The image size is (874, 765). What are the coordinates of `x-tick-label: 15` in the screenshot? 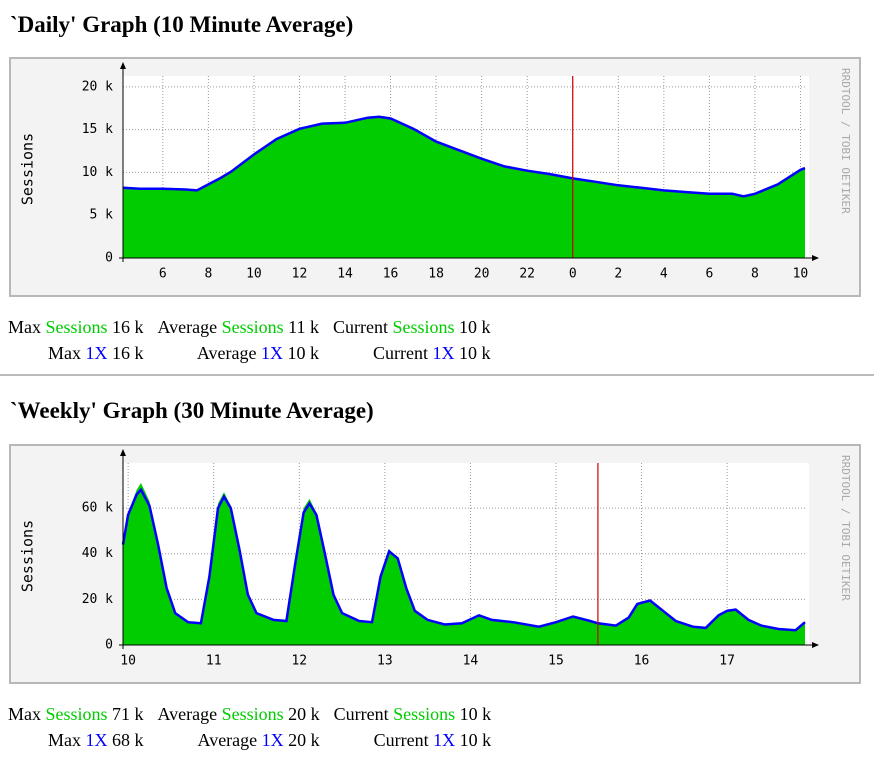 It's located at (556, 661).